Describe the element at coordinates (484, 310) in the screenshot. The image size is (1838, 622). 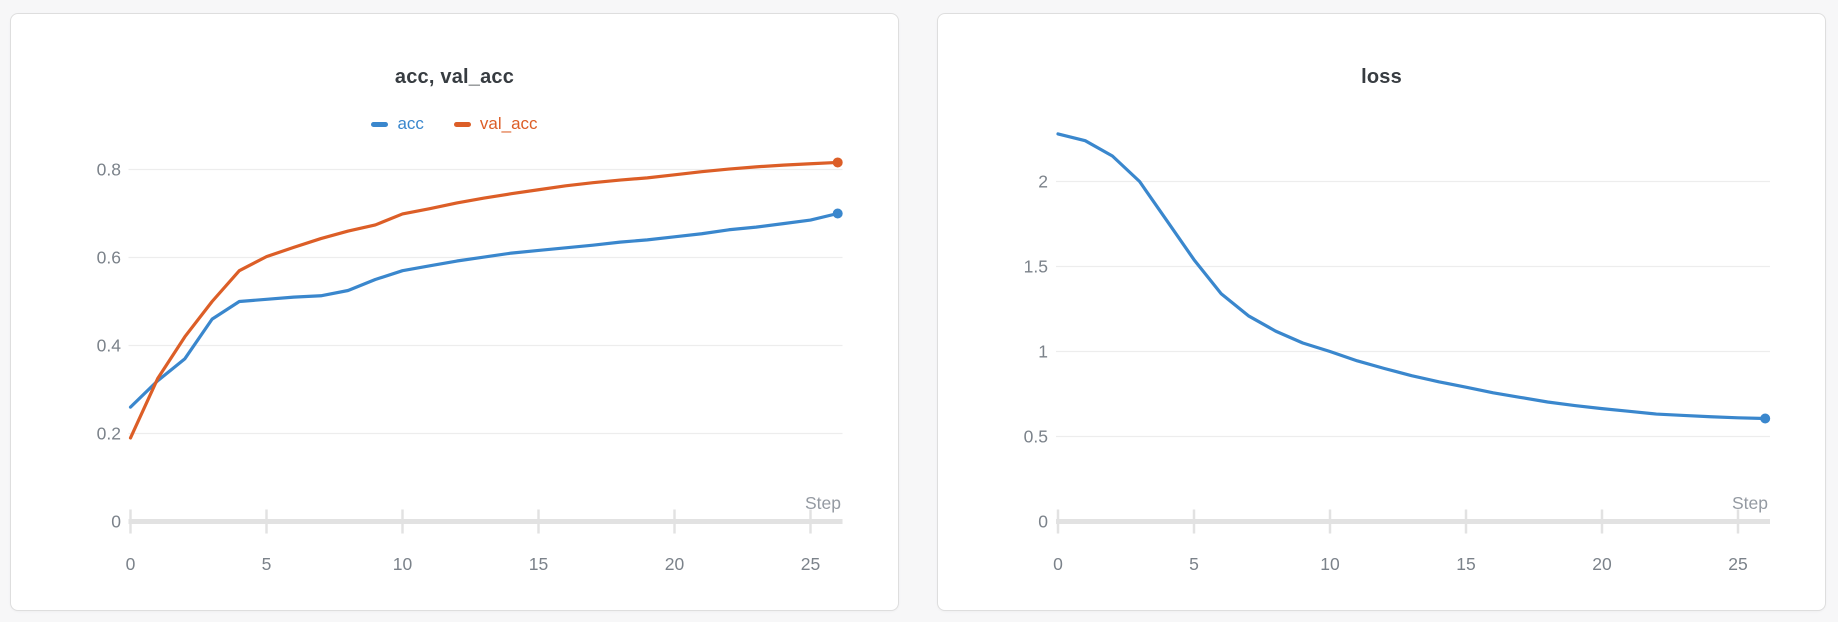
I see `series-line-acc` at that location.